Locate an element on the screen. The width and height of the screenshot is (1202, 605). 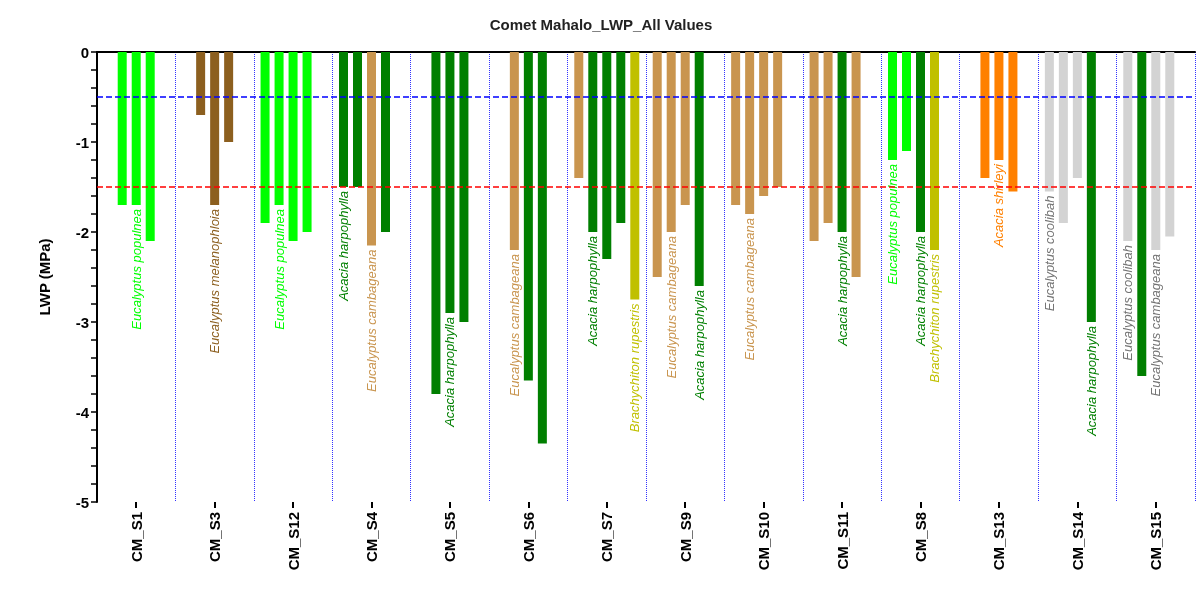
data-label: Acacia shirleyi is located at coordinates (999, 205).